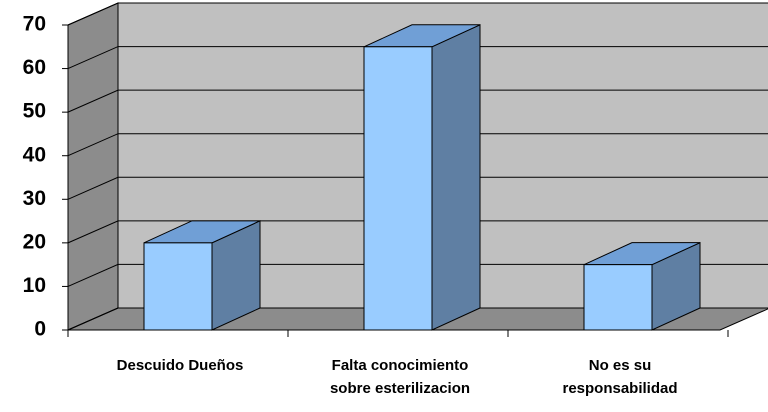  What do you see at coordinates (400, 377) in the screenshot?
I see `x-tick-label: Falta conocimiento sobre esterilizacion` at bounding box center [400, 377].